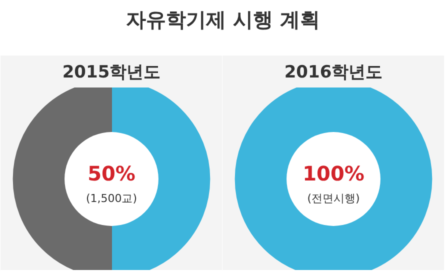  I want to click on text: 자유학기제 시행 계획, so click(223, 20).